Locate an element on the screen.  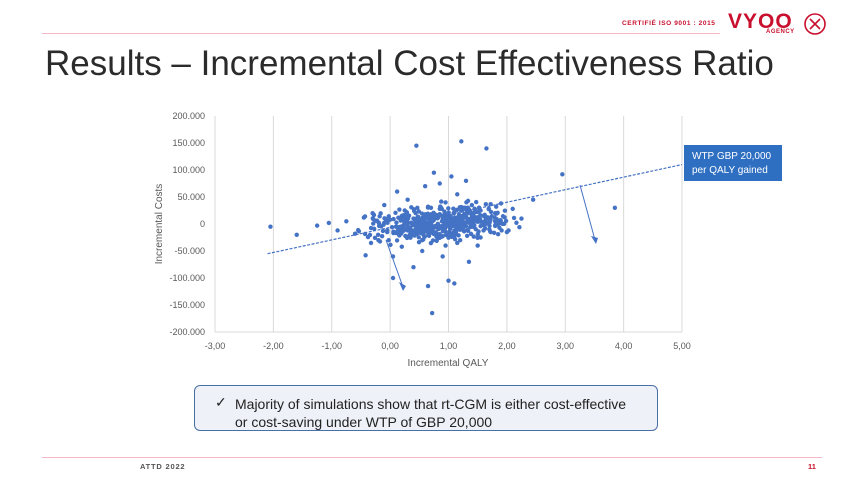
x-axis-ticks: -3,00 -2,00 -1,00 0,00 1,00 2,00 3,00 4,00 5,00 is located at coordinates (448, 346).